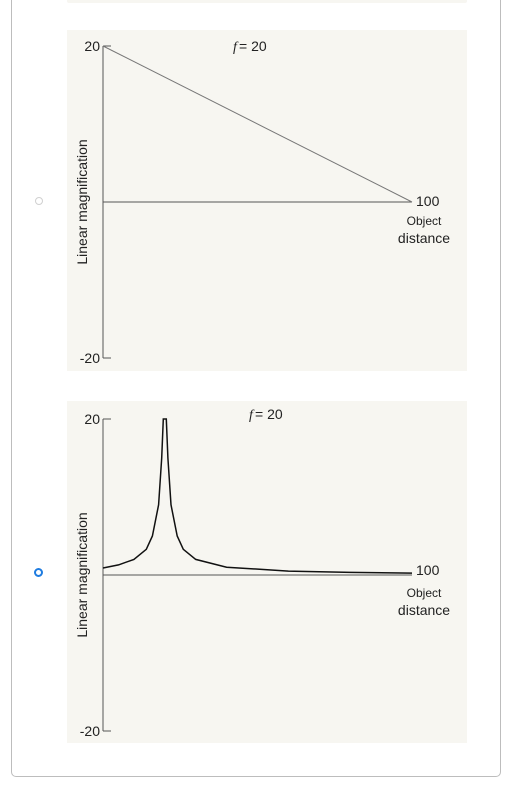  Describe the element at coordinates (38, 572) in the screenshot. I see `option-2-radio` at that location.